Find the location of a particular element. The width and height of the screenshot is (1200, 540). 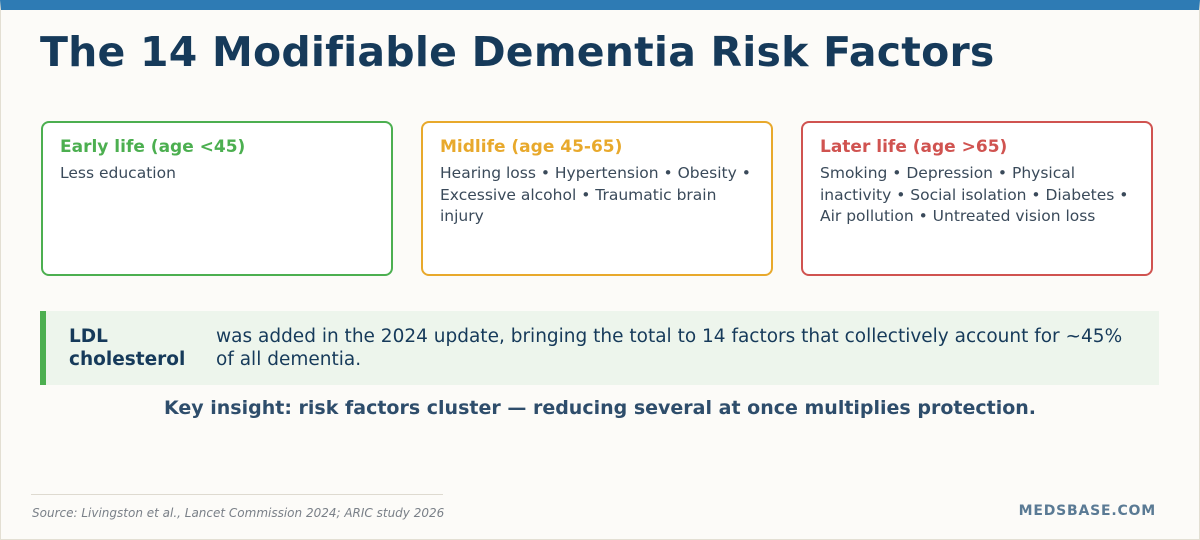

early-life-heading: Early life (age <45) is located at coordinates (153, 147).